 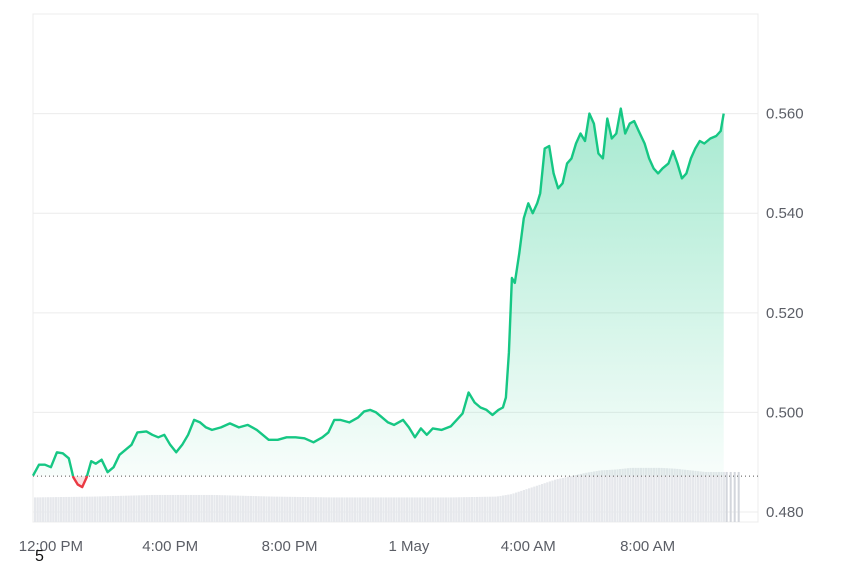 What do you see at coordinates (528, 546) in the screenshot?
I see `x-tick-label: 4:00 AM` at bounding box center [528, 546].